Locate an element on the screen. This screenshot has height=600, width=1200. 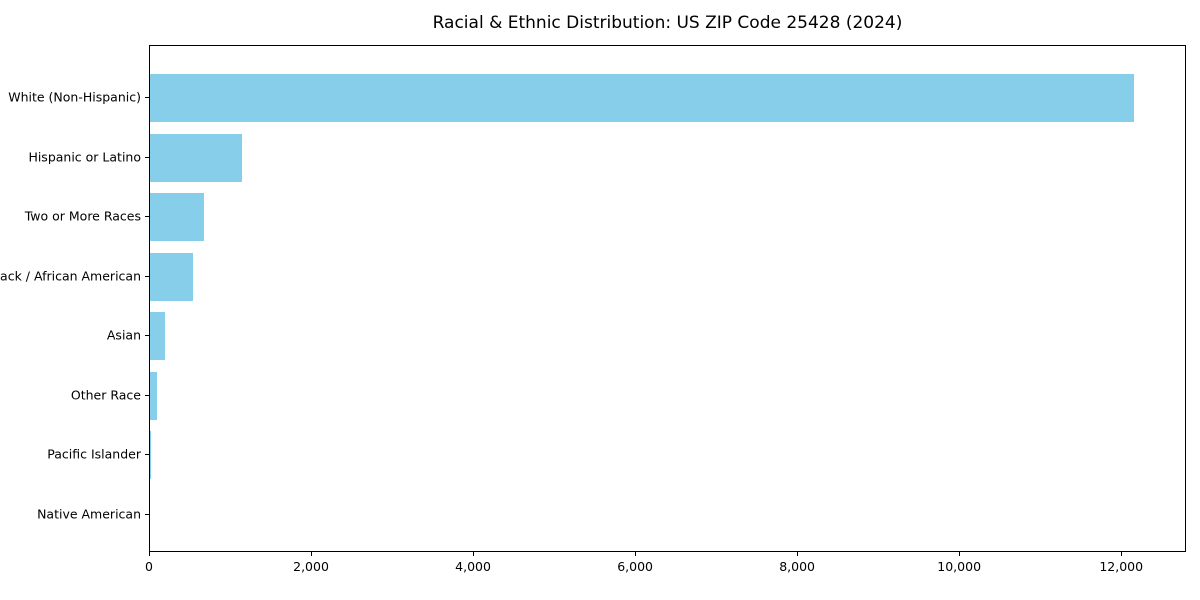
x-tick-label: 6,000 is located at coordinates (635, 566).